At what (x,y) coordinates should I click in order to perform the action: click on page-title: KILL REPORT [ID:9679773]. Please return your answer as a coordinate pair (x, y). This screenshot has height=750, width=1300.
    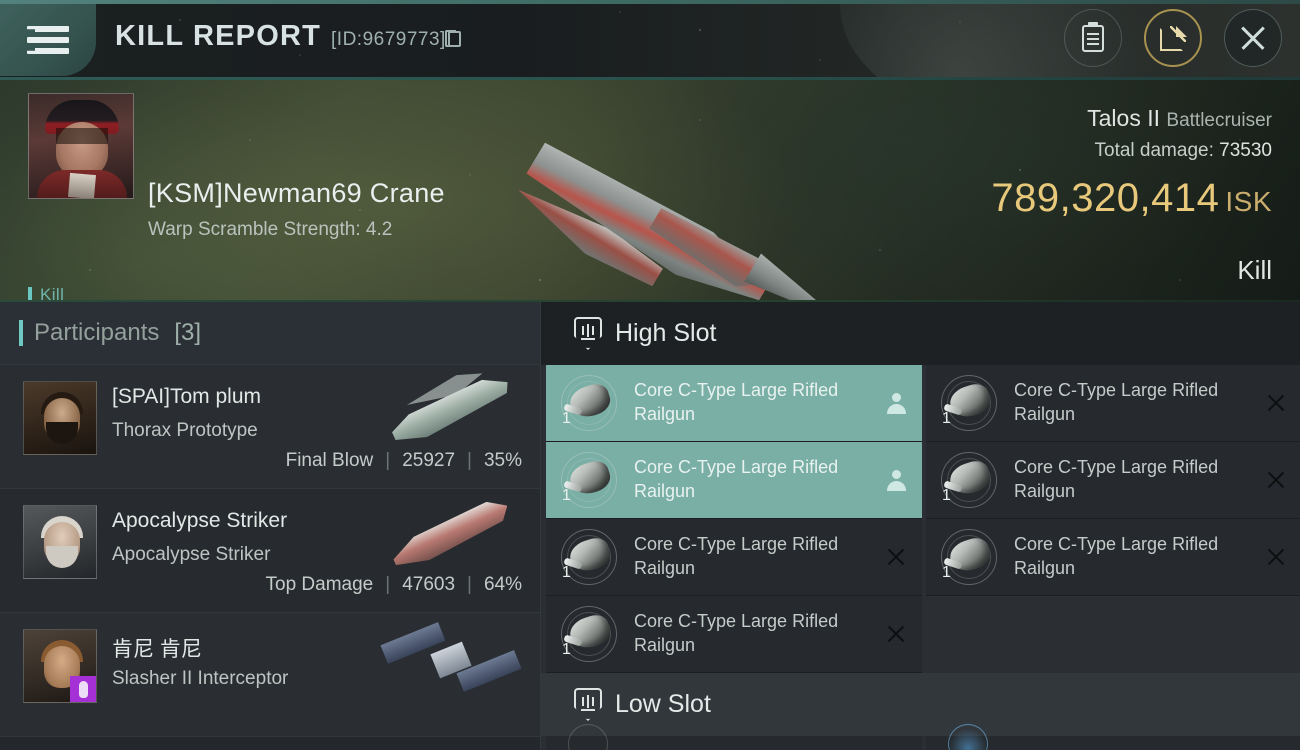
    Looking at the image, I should click on (288, 36).